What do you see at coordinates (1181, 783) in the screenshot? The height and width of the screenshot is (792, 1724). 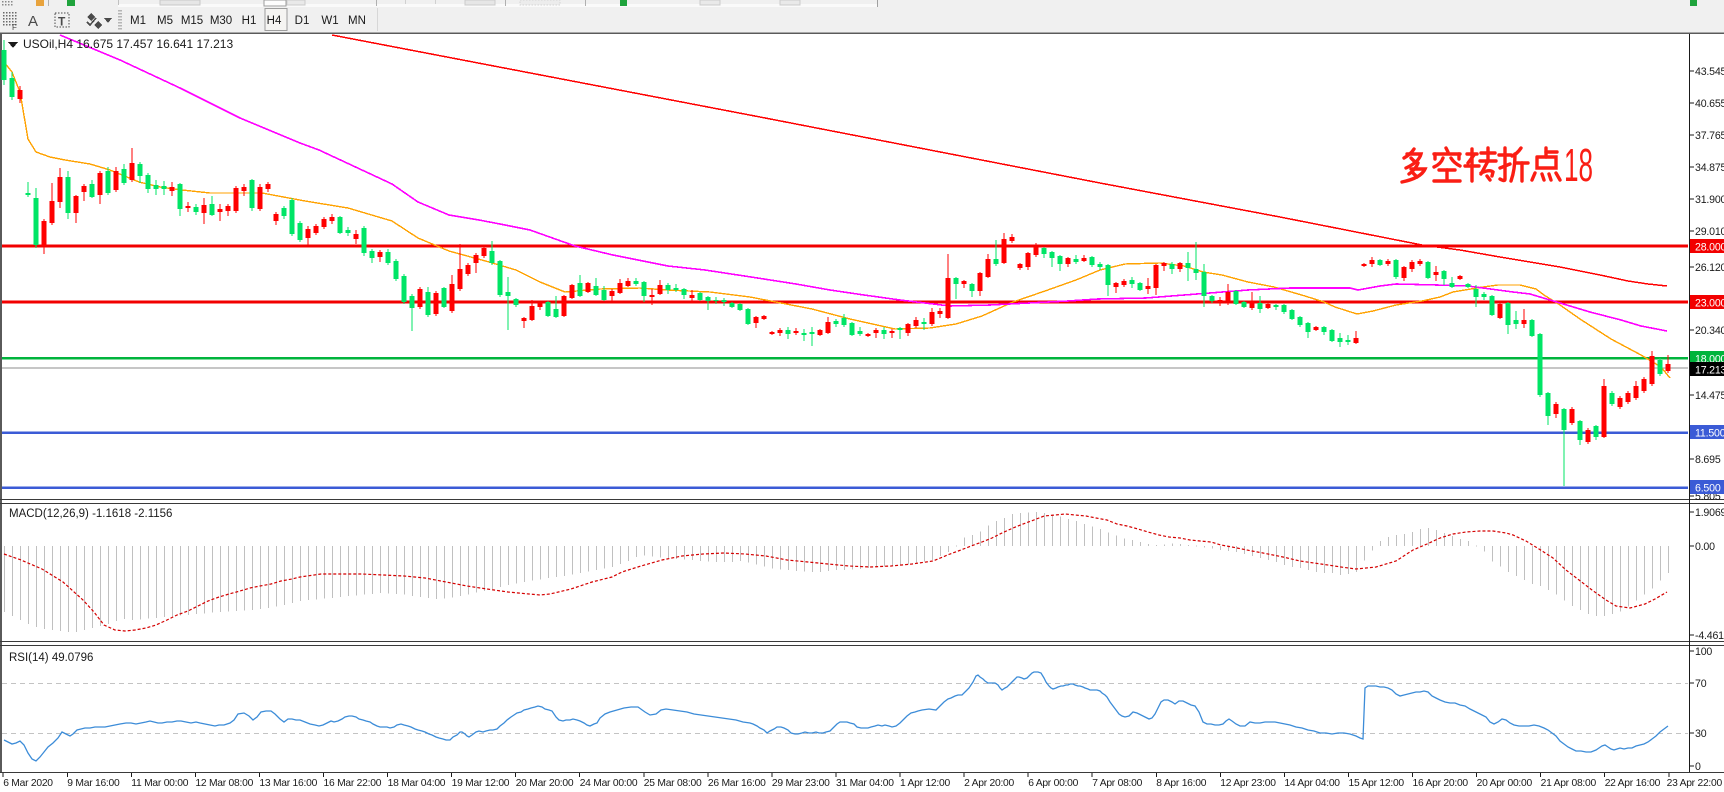 I see `svg-text: 8 Apr 16:00` at bounding box center [1181, 783].